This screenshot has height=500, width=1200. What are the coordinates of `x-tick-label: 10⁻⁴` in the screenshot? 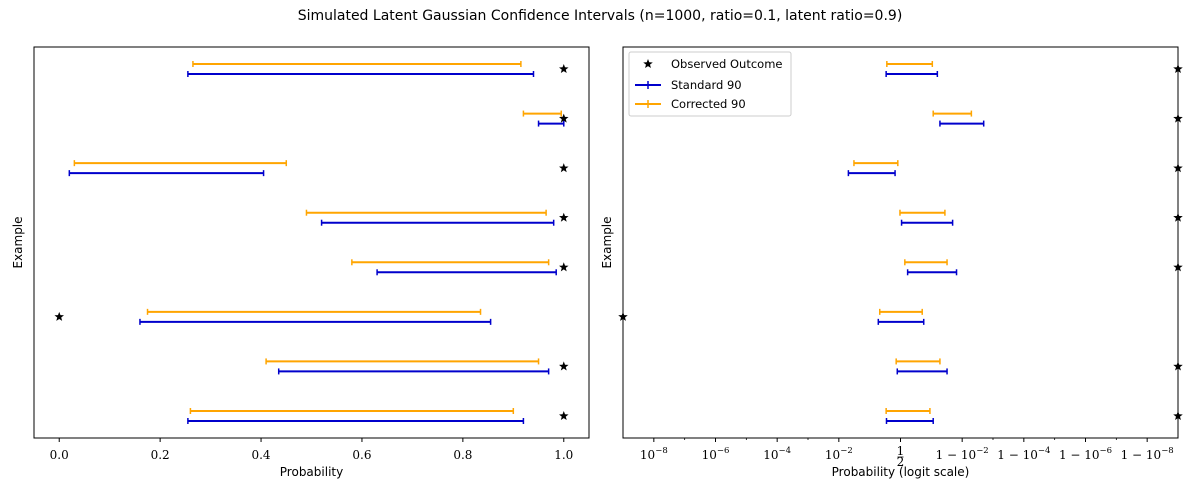 It's located at (777, 454).